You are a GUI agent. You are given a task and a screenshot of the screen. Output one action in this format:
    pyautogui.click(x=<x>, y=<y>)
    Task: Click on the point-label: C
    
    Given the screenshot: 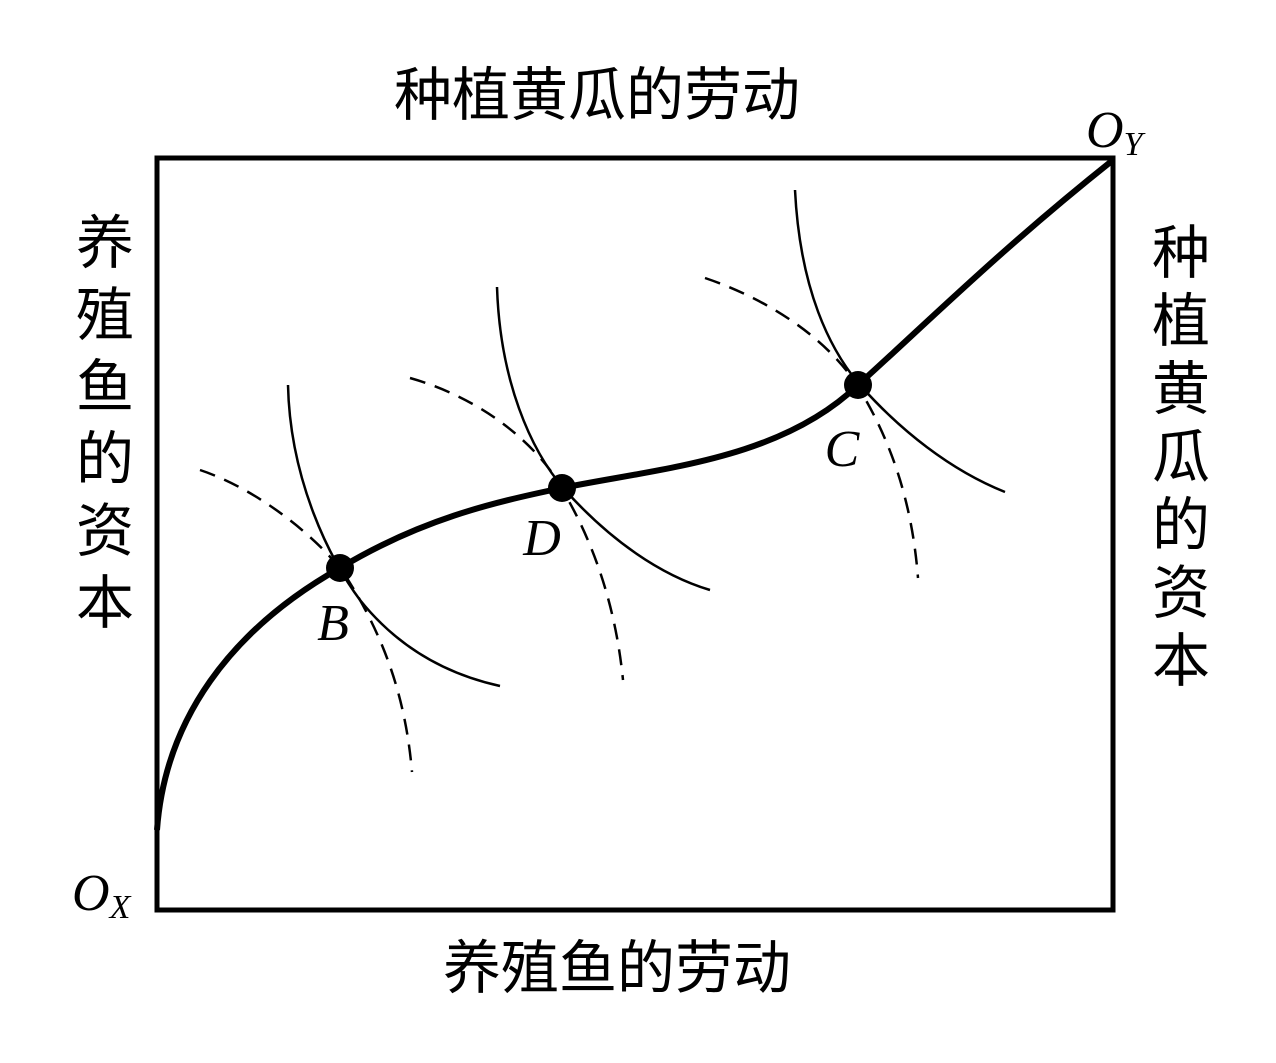 What is the action you would take?
    pyautogui.click(x=843, y=449)
    